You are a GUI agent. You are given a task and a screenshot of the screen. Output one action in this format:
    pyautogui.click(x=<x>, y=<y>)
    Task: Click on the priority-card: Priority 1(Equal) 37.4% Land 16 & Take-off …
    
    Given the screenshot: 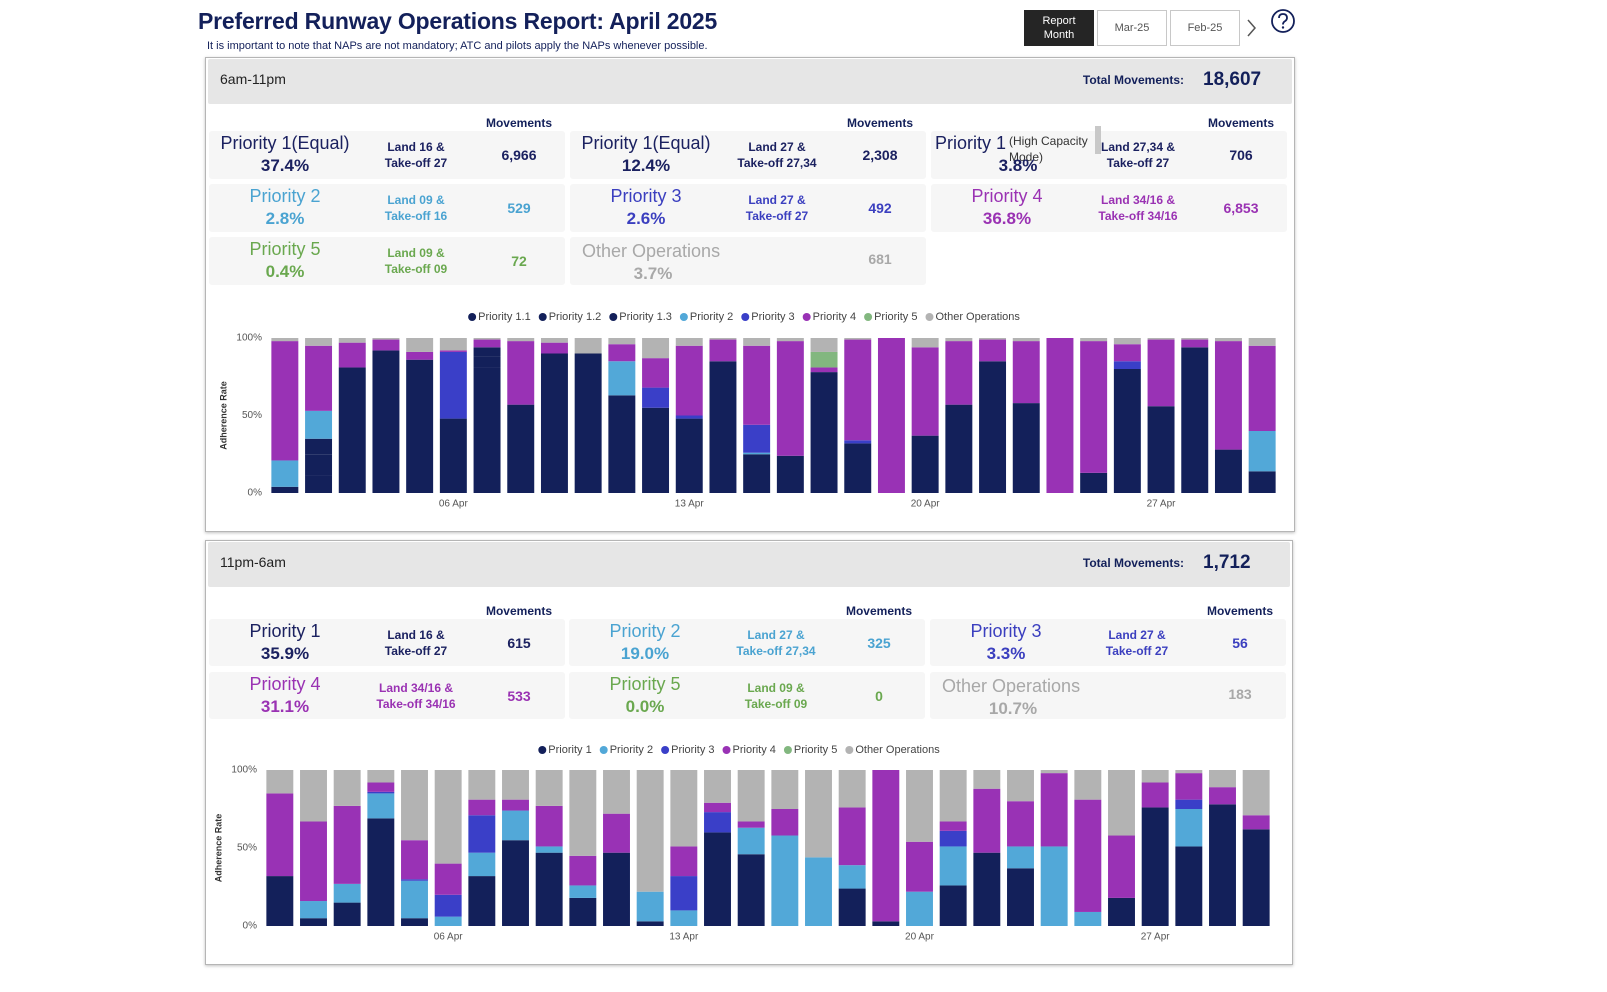 What is the action you would take?
    pyautogui.click(x=387, y=155)
    